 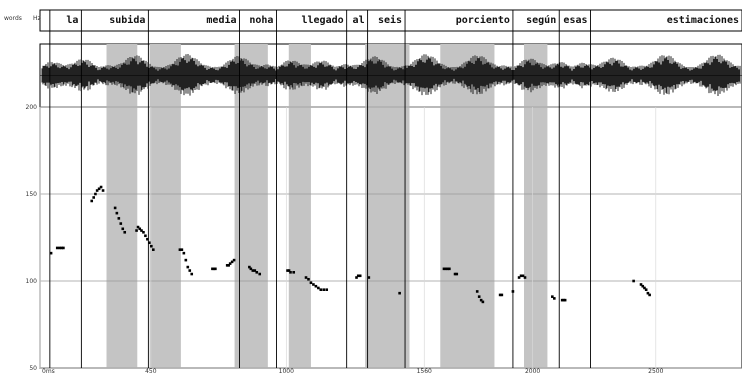 I want to click on y-tick-label: 150, so click(x=32, y=194).